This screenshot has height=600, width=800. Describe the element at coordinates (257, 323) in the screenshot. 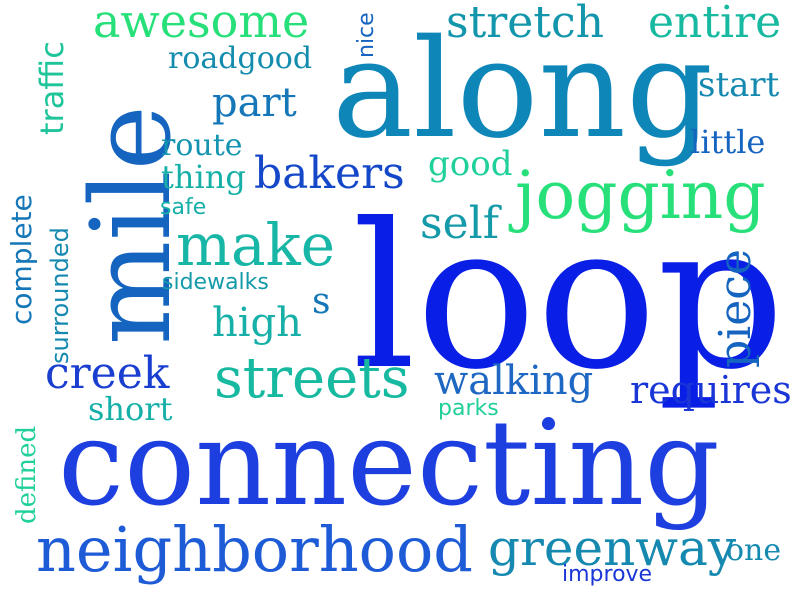

I see `word-high: high` at that location.